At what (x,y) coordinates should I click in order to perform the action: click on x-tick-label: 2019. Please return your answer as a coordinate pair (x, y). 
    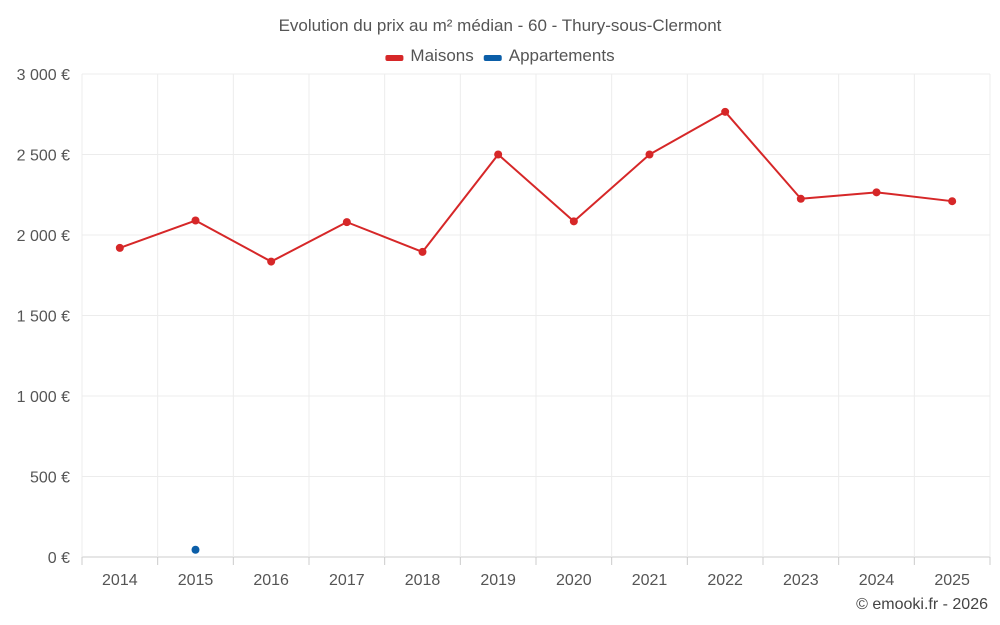
    Looking at the image, I should click on (498, 580).